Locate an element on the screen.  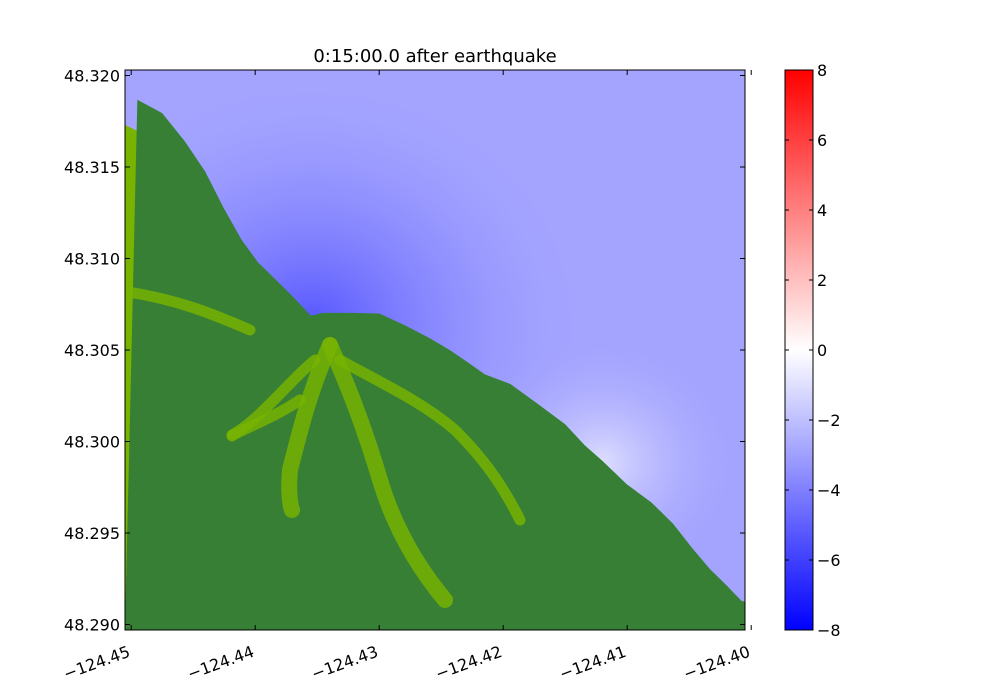
colorbar-tick-label: 4 is located at coordinates (822, 210).